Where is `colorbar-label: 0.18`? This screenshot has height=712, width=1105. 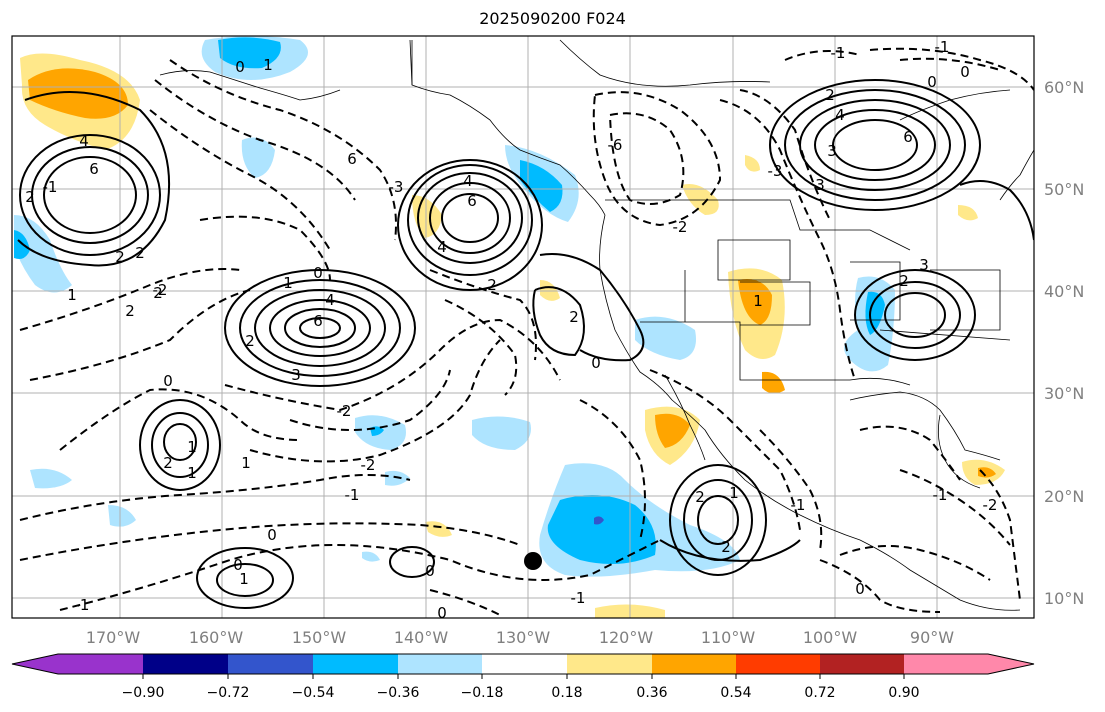 colorbar-label: 0.18 is located at coordinates (566, 693).